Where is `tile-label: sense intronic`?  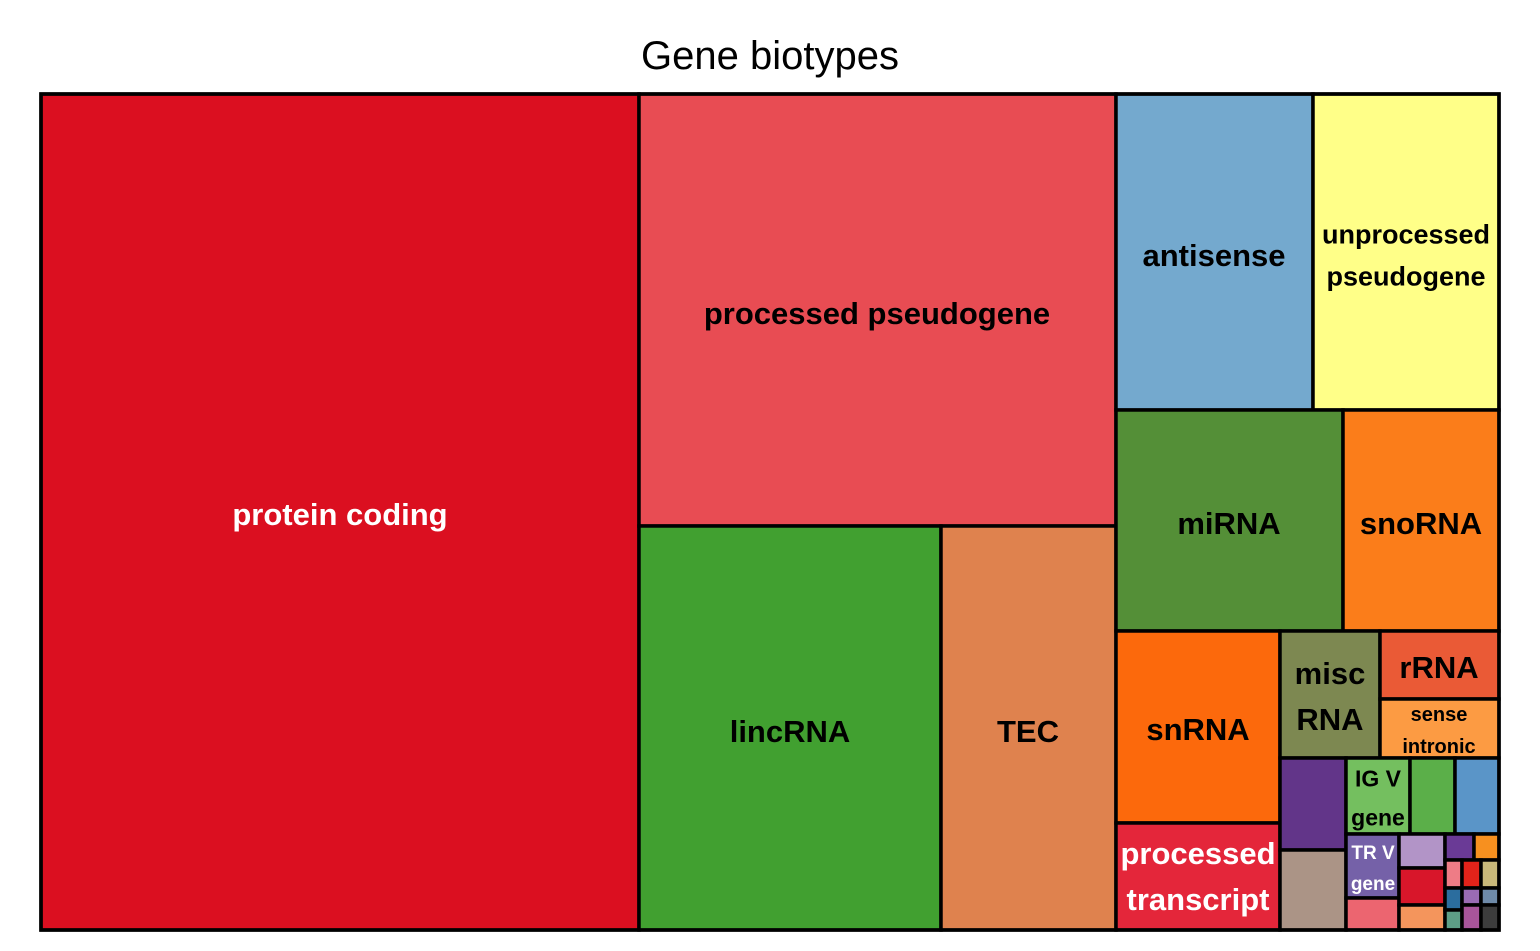
tile-label: sense intronic is located at coordinates (1438, 731).